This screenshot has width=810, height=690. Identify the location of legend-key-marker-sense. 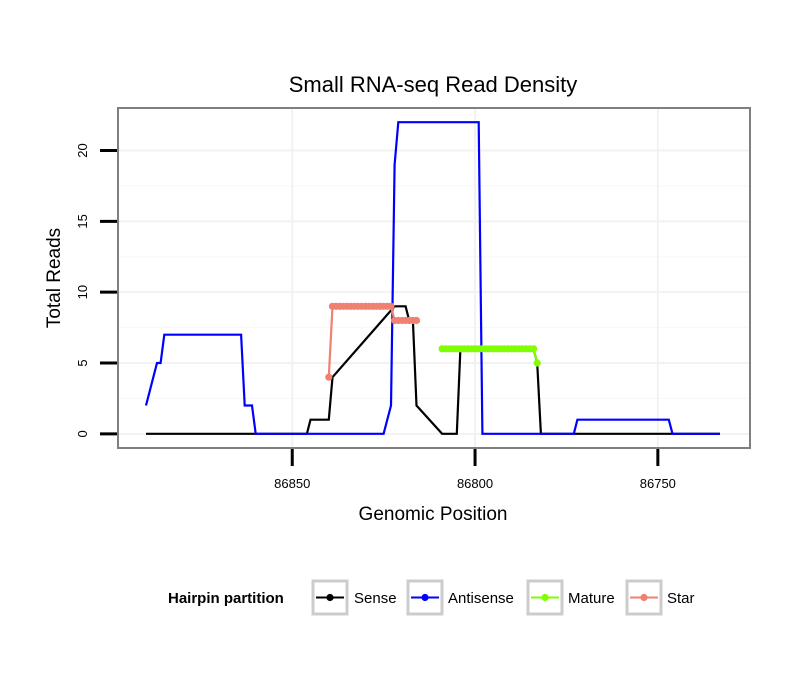
(330, 597).